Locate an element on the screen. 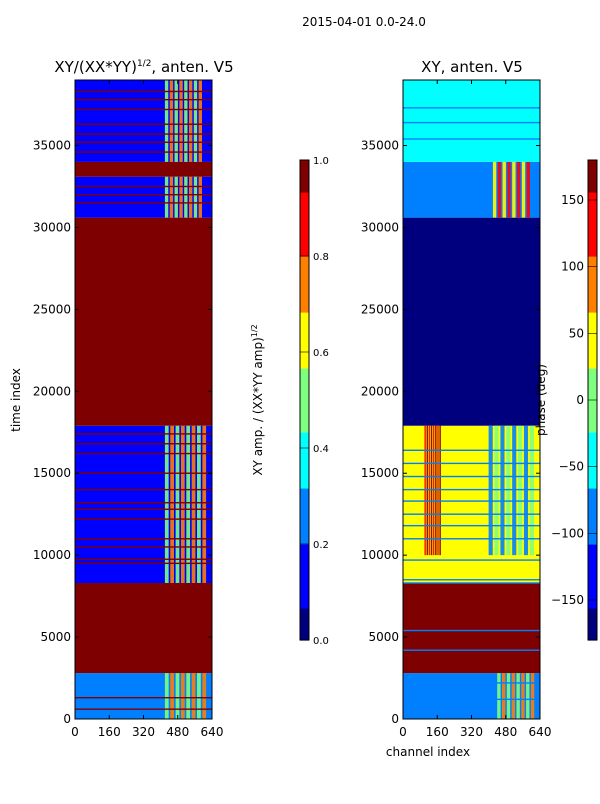  colorbar-amplitude-ticks: 0.0 0.2 0.4 0.6 0.8 1.0 is located at coordinates (314, 401).